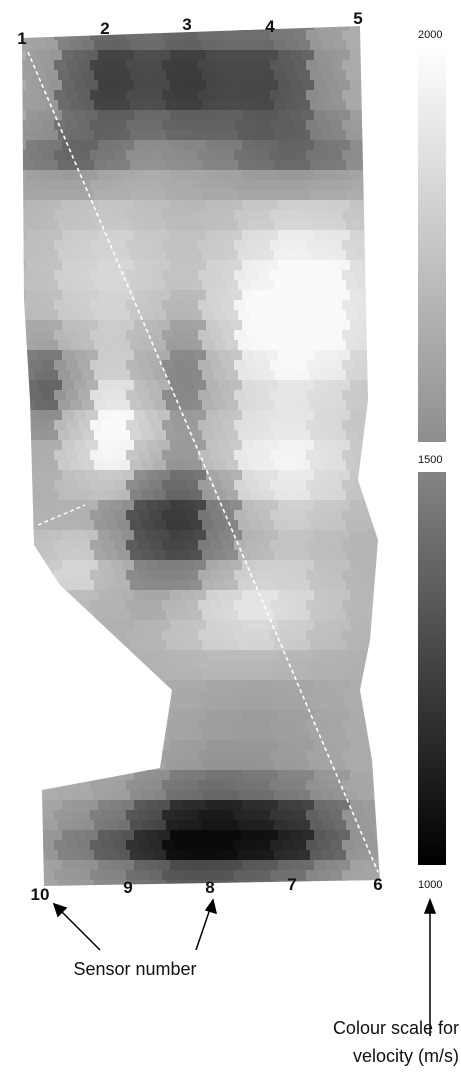 The image size is (461, 1079). What do you see at coordinates (270, 26) in the screenshot?
I see `sensor-label: 4` at bounding box center [270, 26].